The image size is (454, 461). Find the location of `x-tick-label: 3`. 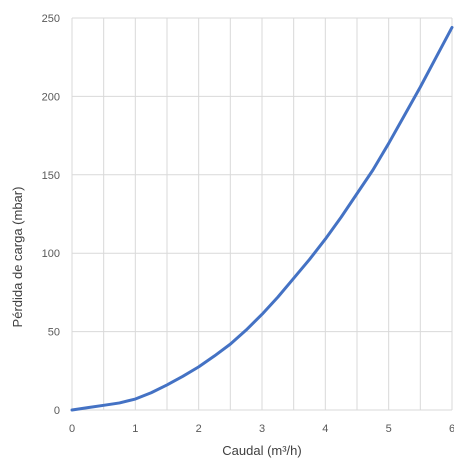

x-tick-label: 3 is located at coordinates (262, 429).